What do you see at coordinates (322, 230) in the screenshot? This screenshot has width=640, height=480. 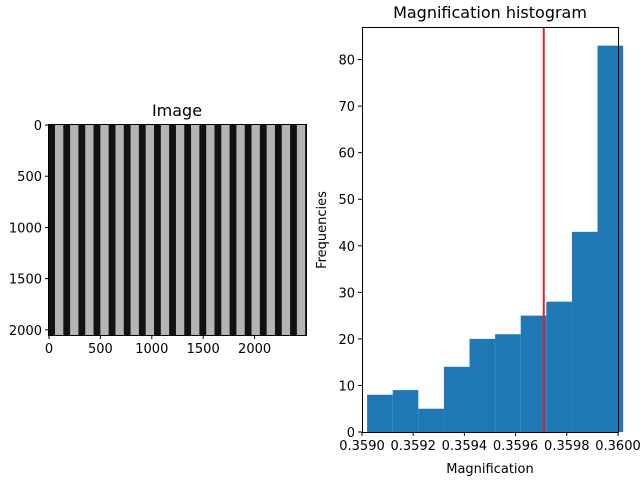 I see `histogram-ylabel: Frequencies` at bounding box center [322, 230].